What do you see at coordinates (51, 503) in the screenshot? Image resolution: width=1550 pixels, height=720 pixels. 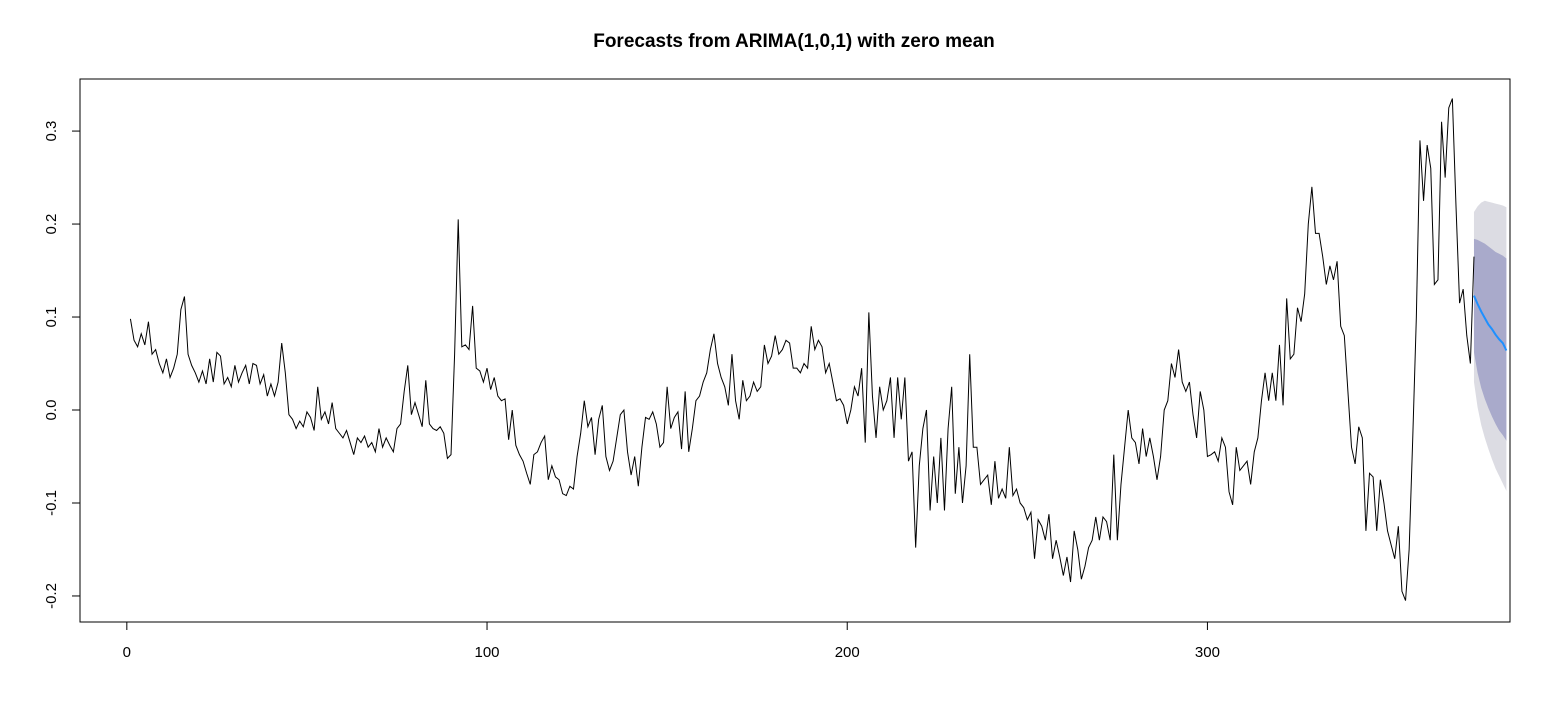 I see `y-tick-label: -0.1` at bounding box center [51, 503].